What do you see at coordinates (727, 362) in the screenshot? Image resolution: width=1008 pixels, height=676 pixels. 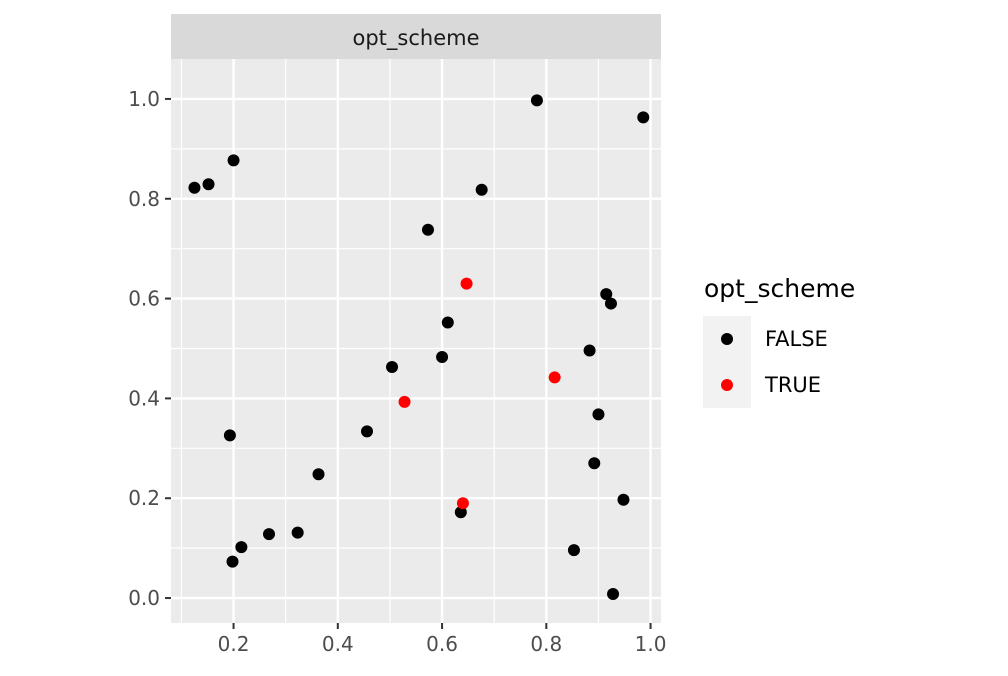 I see `legend-key-background` at bounding box center [727, 362].